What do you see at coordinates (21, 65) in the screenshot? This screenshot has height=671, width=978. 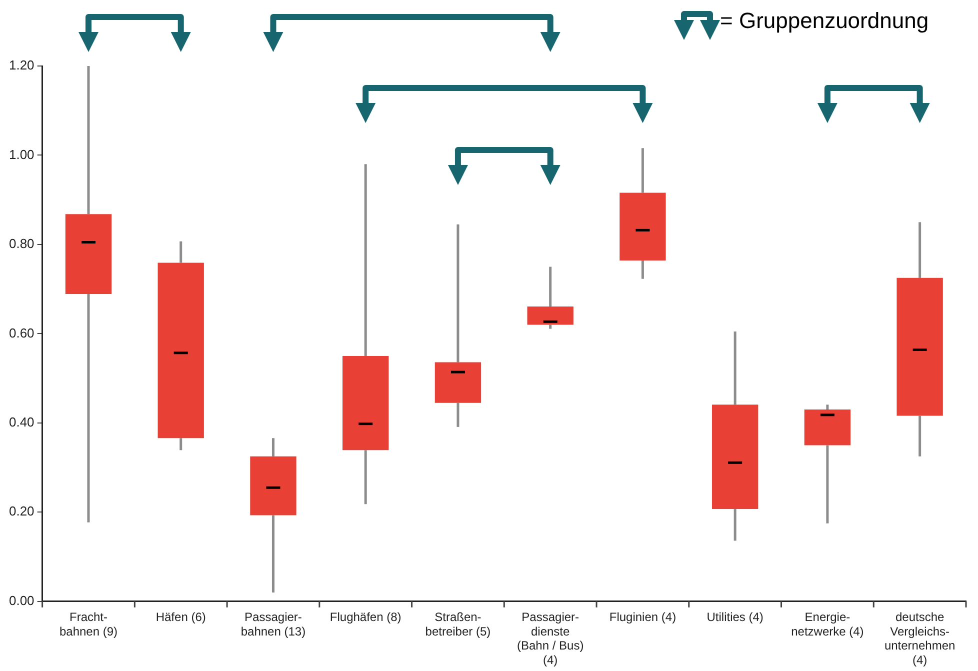 I see `y-tick-label: 1.20` at bounding box center [21, 65].